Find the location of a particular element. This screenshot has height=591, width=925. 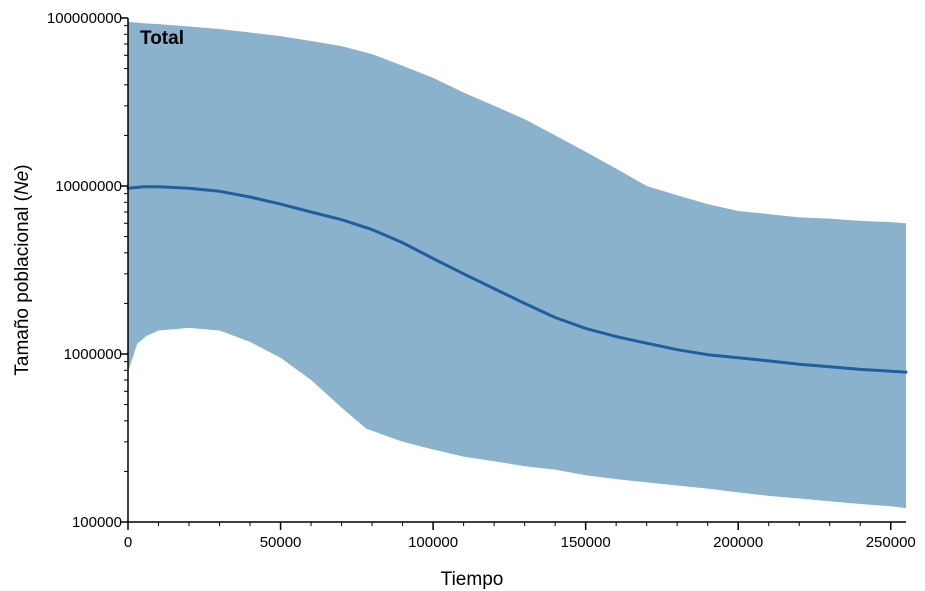

y-axis-title-suffix: ) is located at coordinates (22, 167).